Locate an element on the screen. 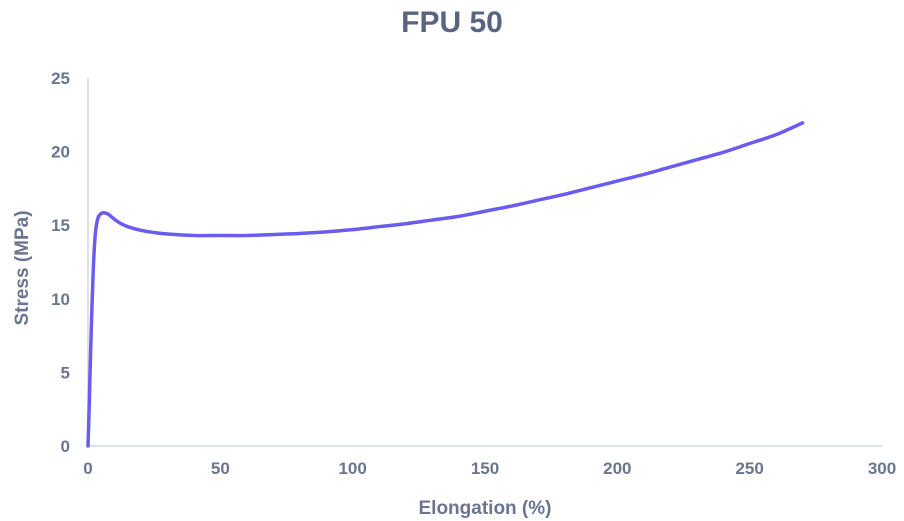 The height and width of the screenshot is (521, 904). y-tick-label: 25 is located at coordinates (60, 78).